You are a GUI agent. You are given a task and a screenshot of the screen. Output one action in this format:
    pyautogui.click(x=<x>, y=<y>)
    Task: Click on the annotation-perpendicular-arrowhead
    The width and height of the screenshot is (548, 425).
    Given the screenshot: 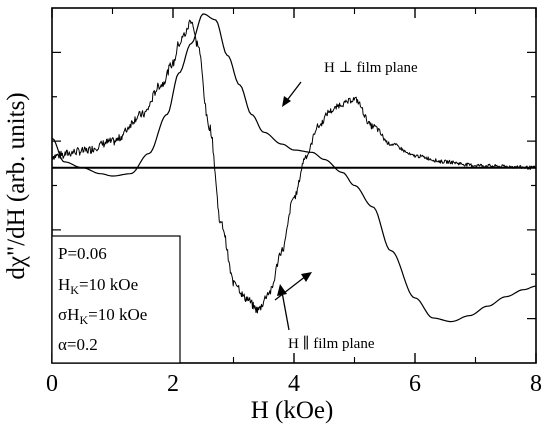 What is the action you would take?
    pyautogui.click(x=286, y=101)
    